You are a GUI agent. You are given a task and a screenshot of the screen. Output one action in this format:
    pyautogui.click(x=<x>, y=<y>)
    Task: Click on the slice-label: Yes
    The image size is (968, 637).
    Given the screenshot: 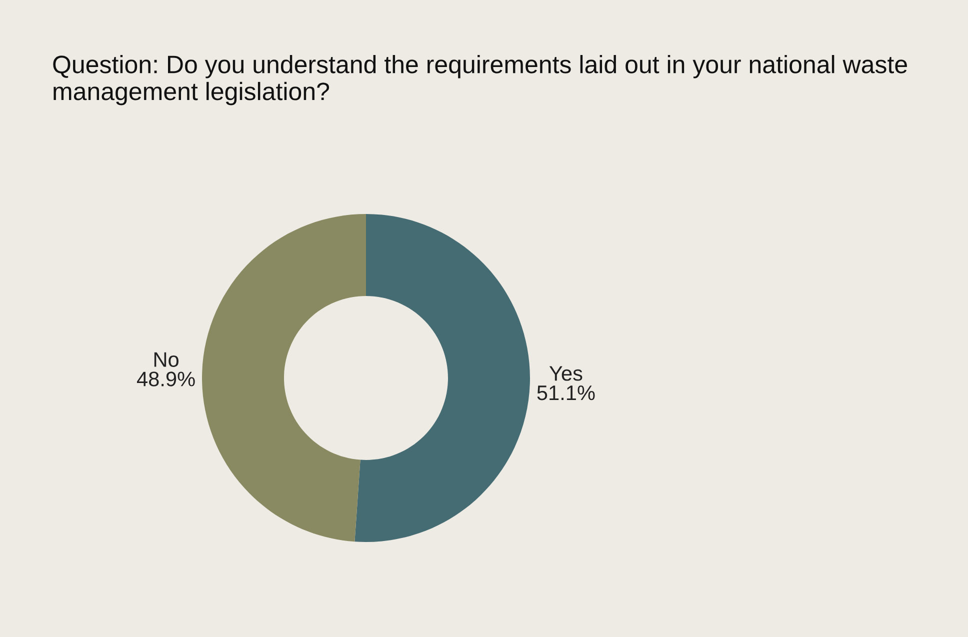 What is the action you would take?
    pyautogui.click(x=565, y=373)
    